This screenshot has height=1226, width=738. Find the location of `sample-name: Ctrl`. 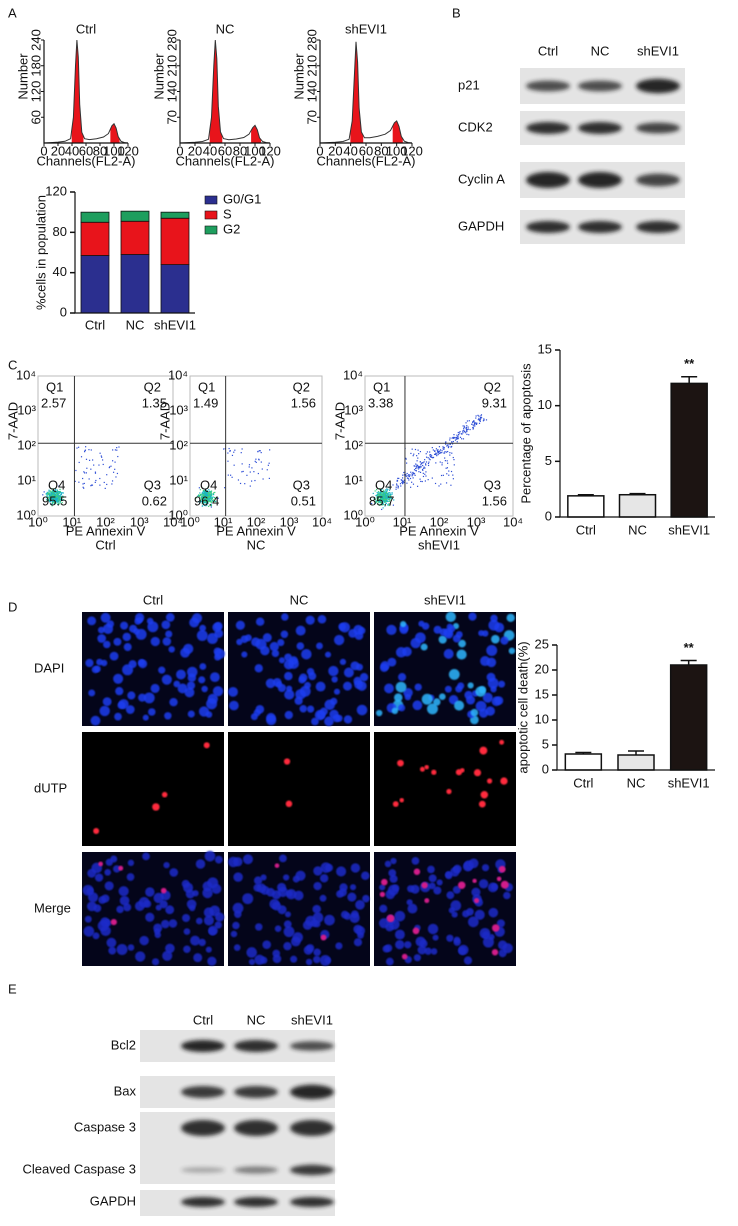

sample-name: Ctrl is located at coordinates (105, 544).